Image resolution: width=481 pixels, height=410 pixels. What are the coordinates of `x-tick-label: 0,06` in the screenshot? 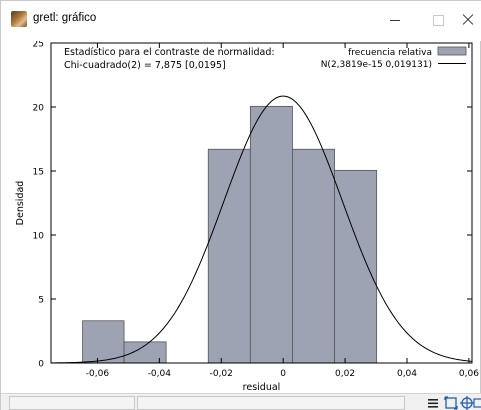 It's located at (469, 374).